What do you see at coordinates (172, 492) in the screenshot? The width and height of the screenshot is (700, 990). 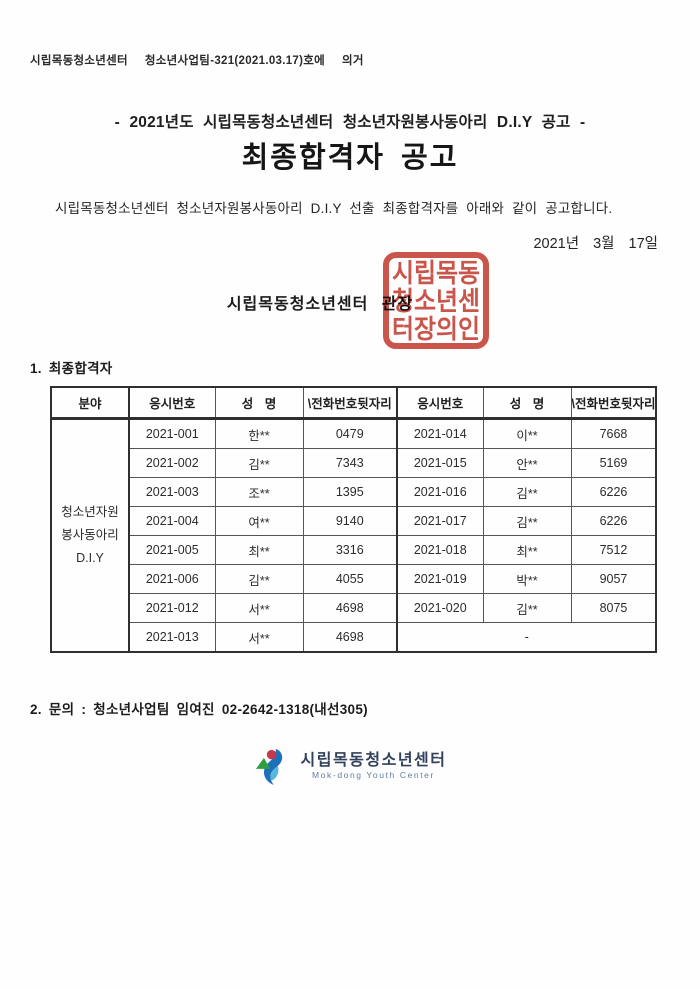 I see `table-cell: 2021-003` at bounding box center [172, 492].